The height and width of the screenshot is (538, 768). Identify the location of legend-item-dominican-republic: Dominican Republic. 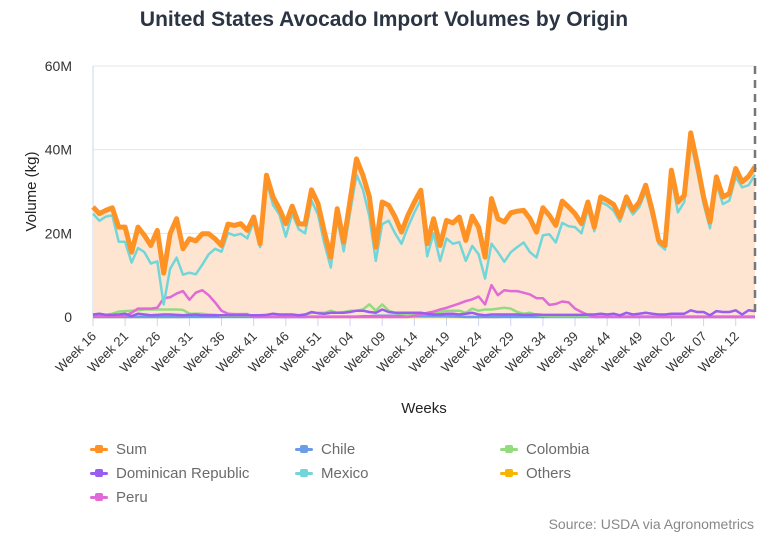
(192, 473).